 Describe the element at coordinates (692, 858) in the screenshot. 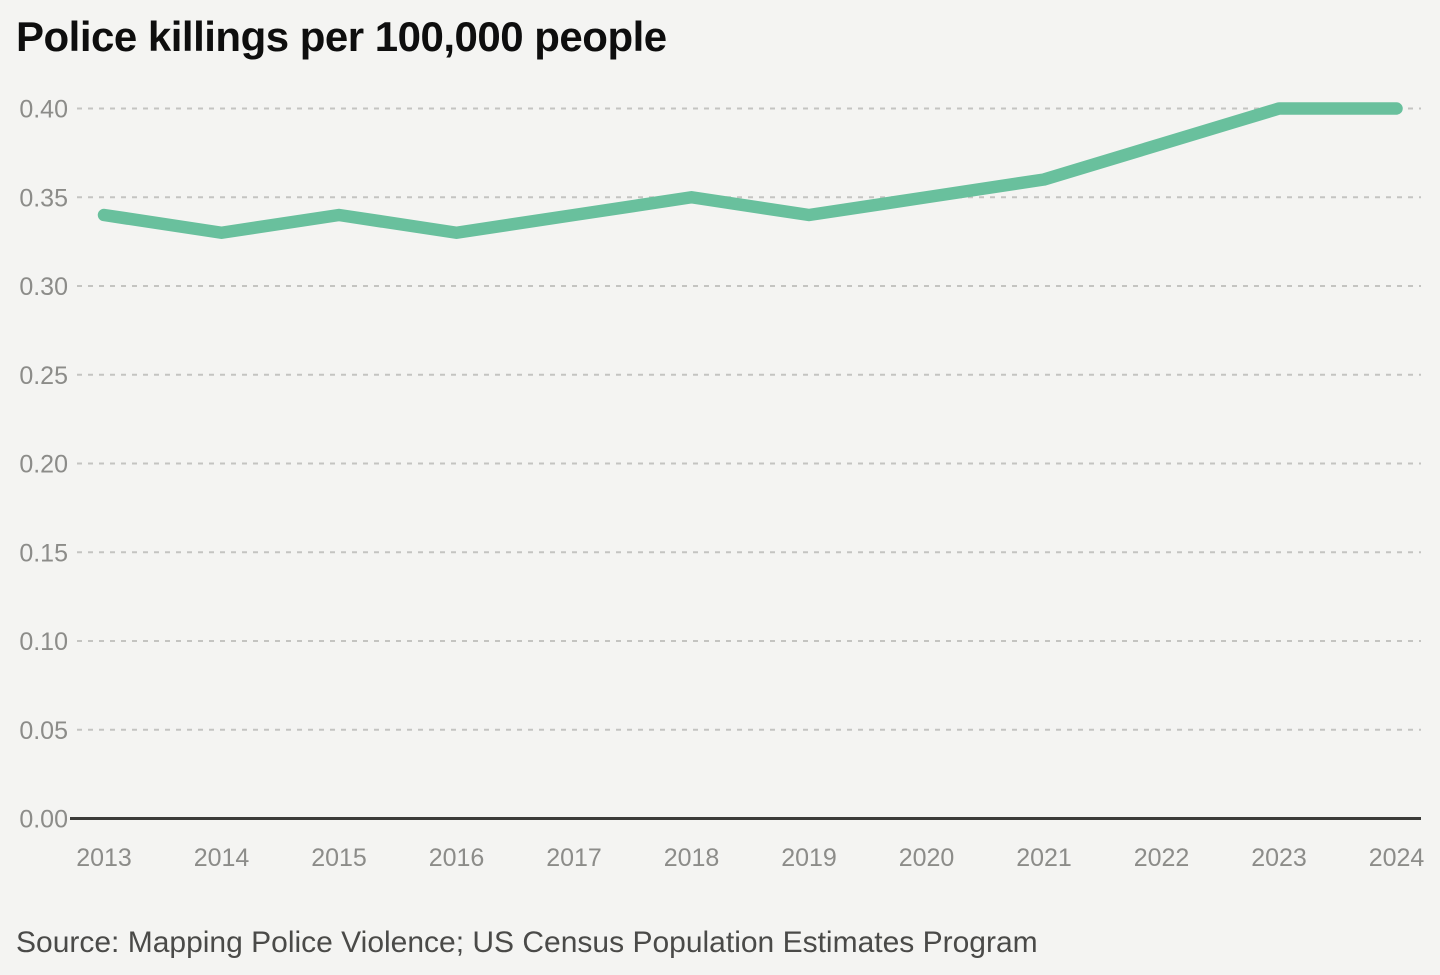

I see `x-tick-label: 2018` at that location.